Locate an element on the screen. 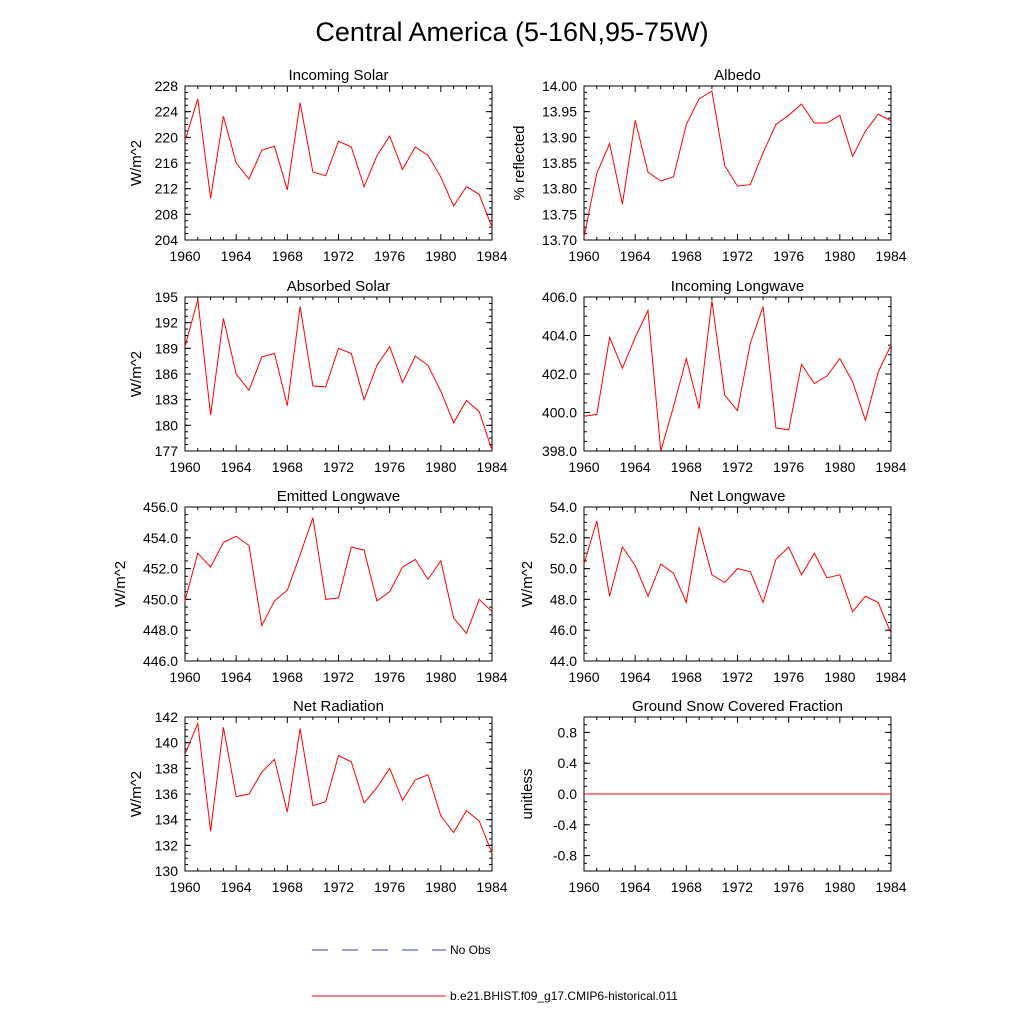 This screenshot has height=1024, width=1024. y-tick-label: 52.0 is located at coordinates (563, 538).